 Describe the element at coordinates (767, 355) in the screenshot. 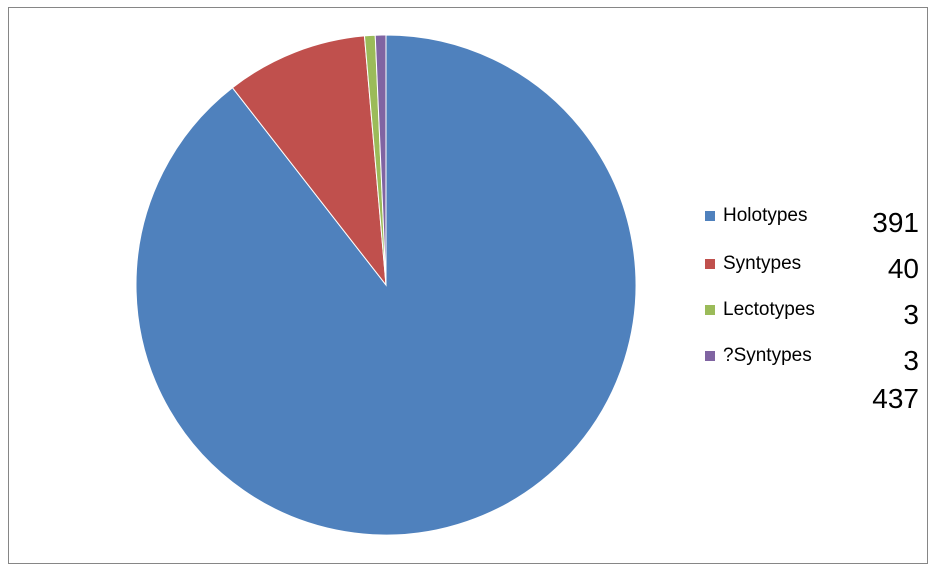

I see `legend-label-q-syntypes: ?Syntypes` at that location.